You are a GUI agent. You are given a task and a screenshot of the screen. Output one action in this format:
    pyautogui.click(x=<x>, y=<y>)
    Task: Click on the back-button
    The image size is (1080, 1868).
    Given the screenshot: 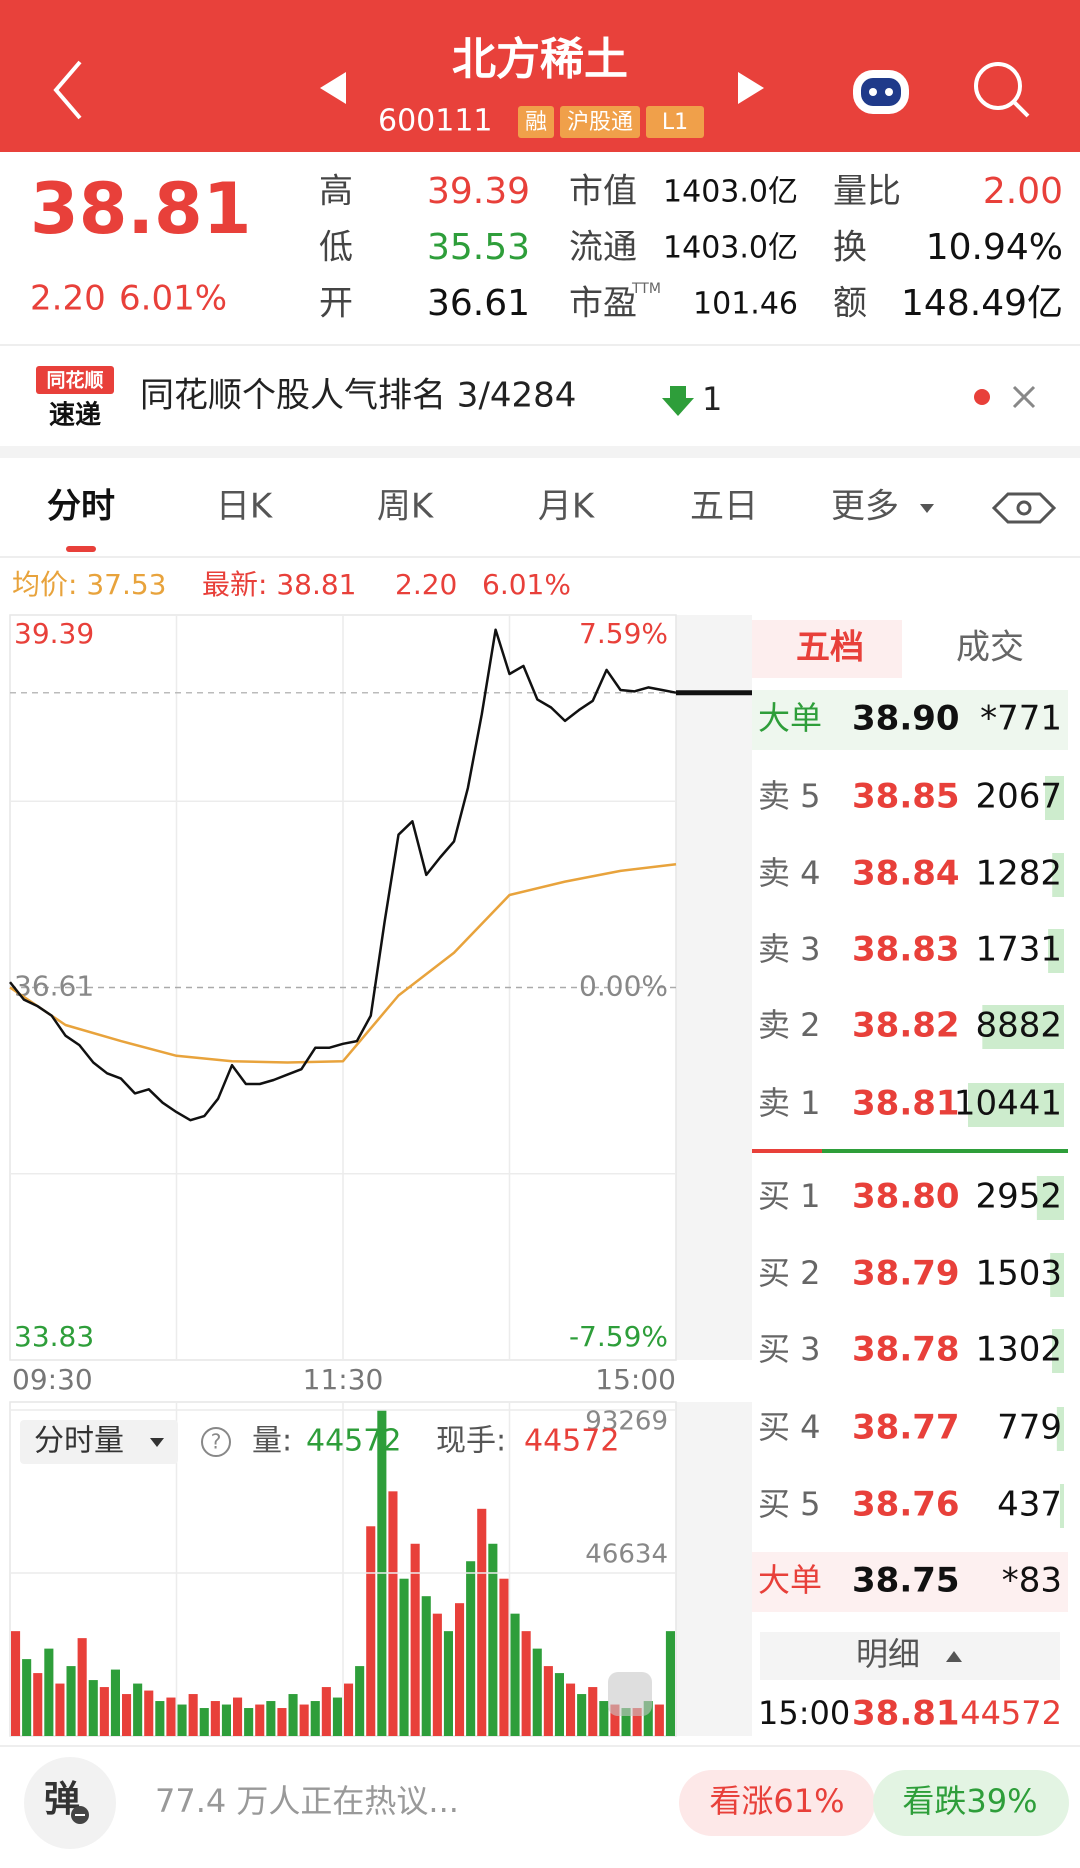 What is the action you would take?
    pyautogui.click(x=67, y=90)
    